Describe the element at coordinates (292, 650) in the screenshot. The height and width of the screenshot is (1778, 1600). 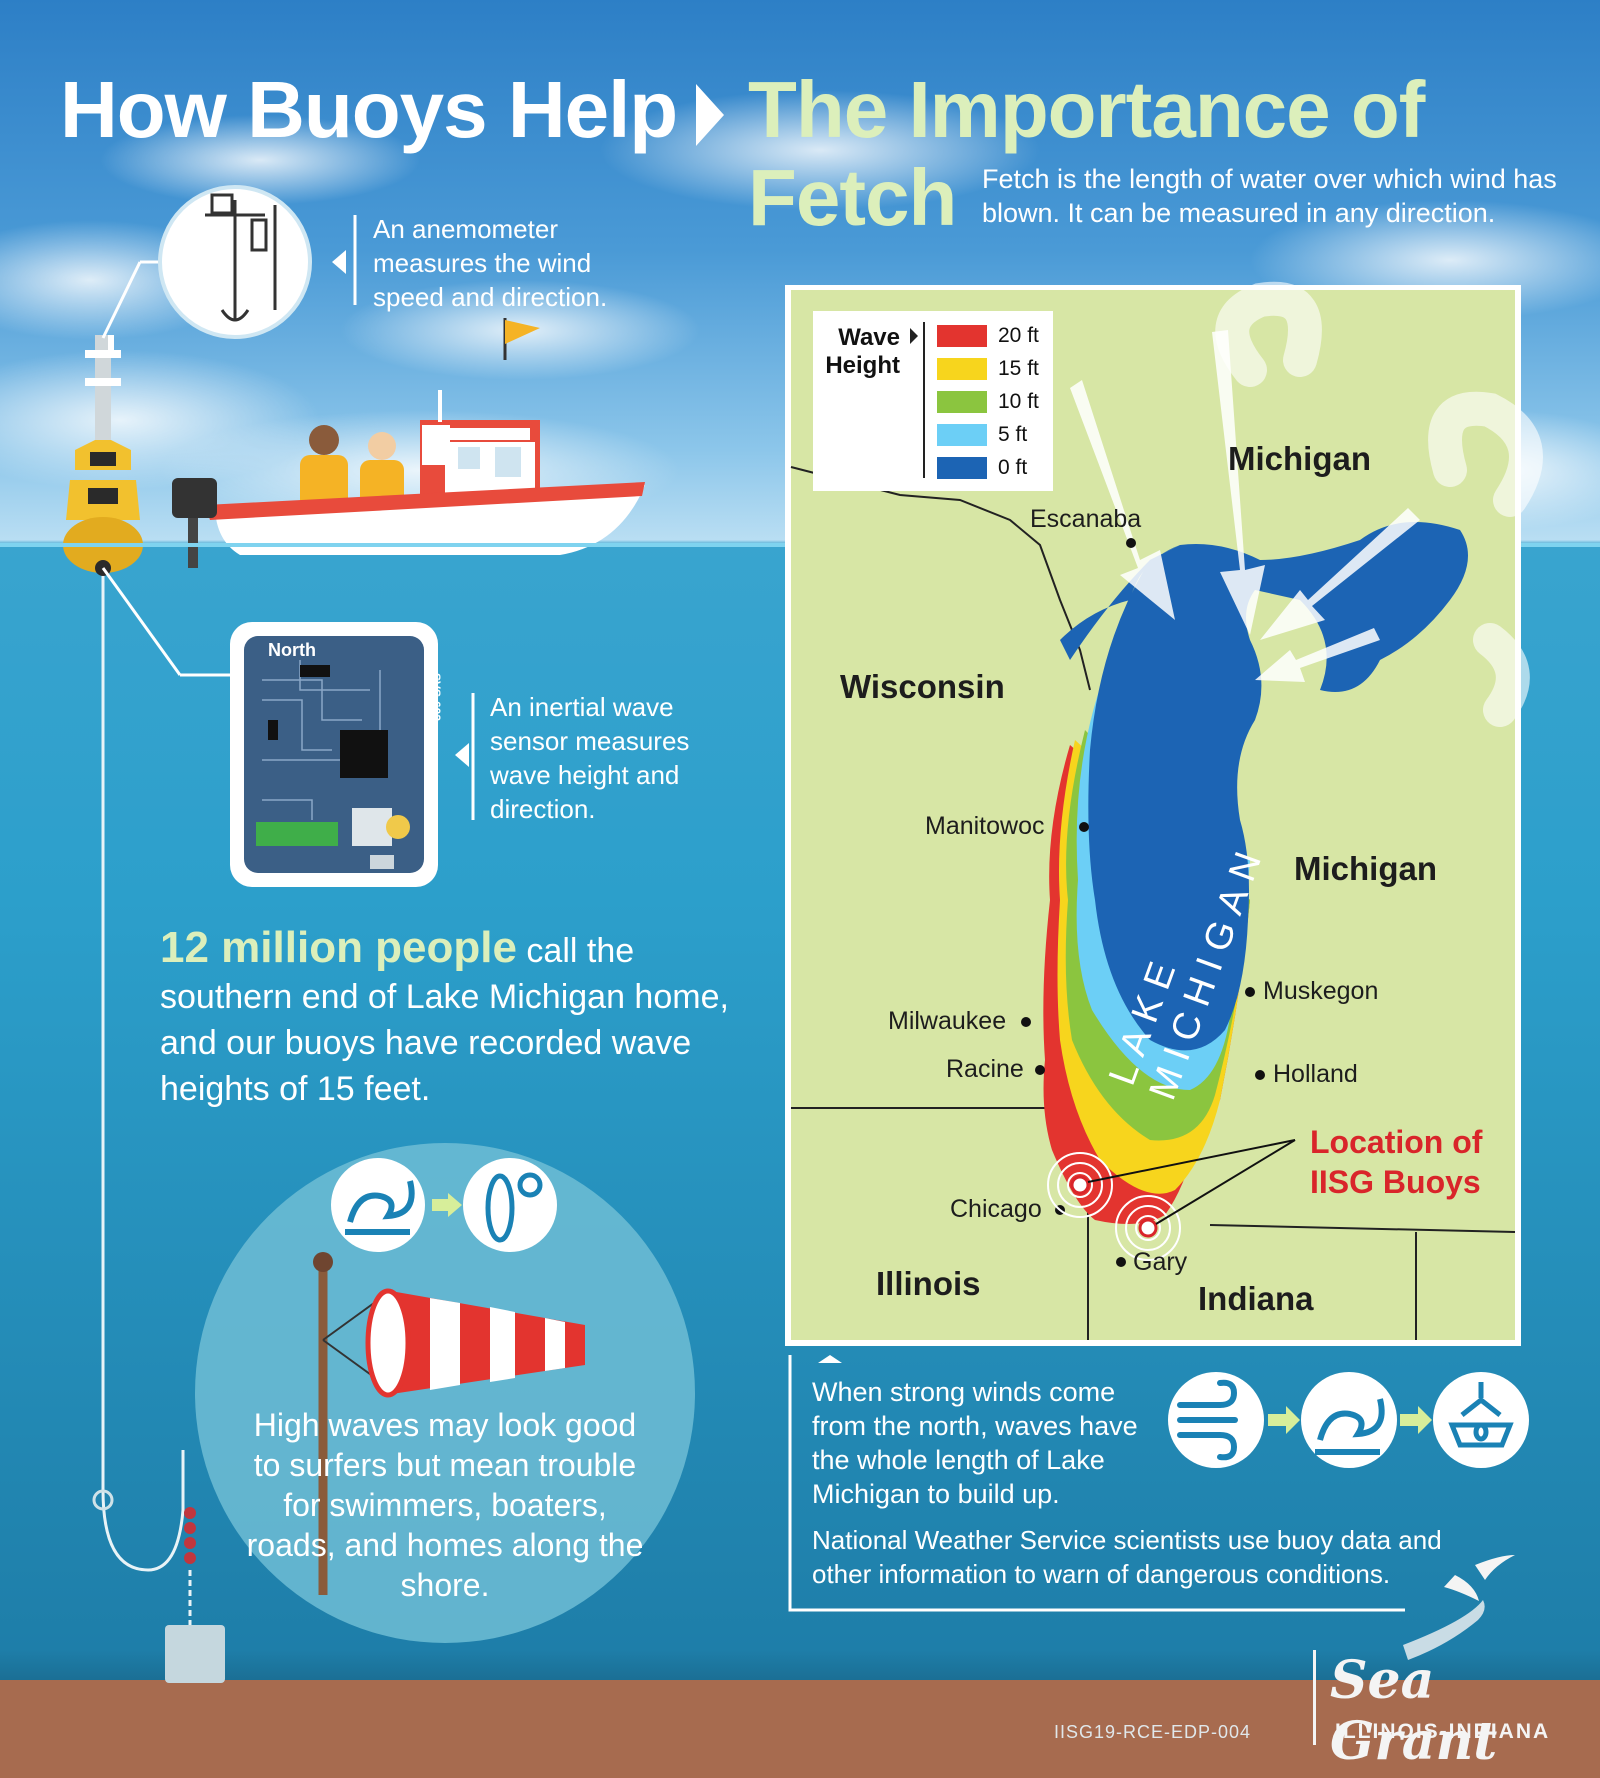
I see `sensor-board-north-label: North` at that location.